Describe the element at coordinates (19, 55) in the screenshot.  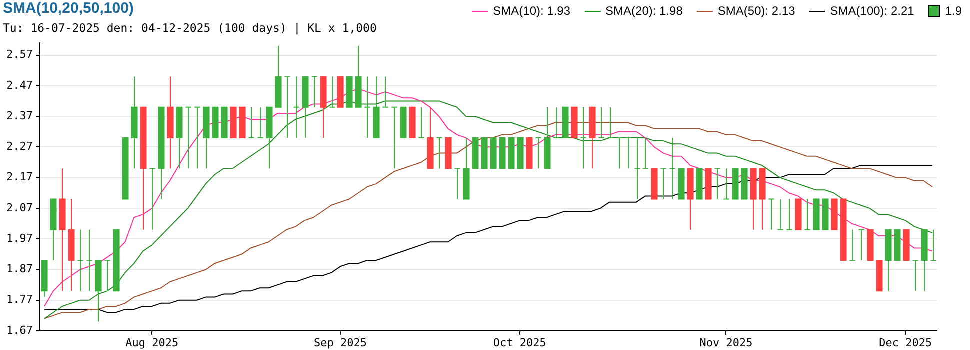
I see `y-tick-label: 2.57` at that location.